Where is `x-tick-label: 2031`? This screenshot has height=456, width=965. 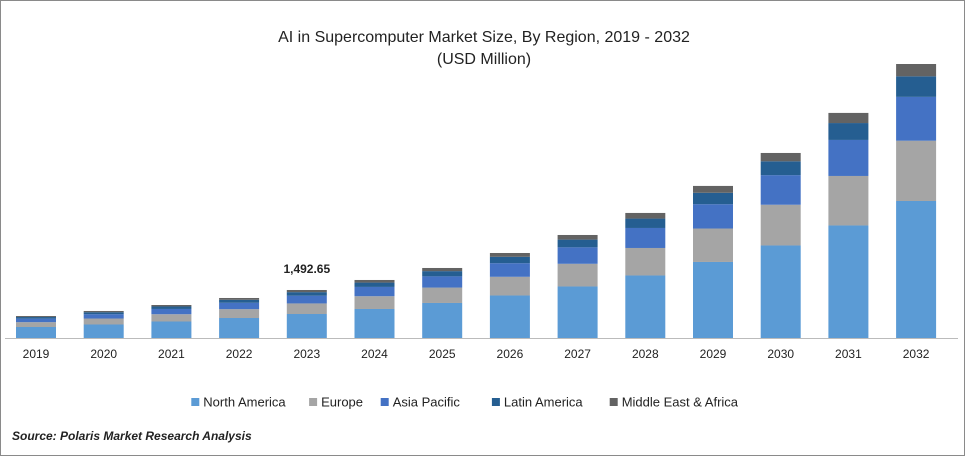 x-tick-label: 2031 is located at coordinates (848, 354).